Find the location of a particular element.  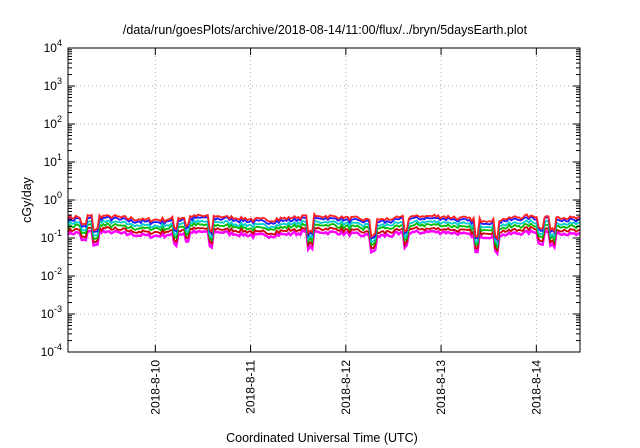

y-tick-label: 10⁻⁴ is located at coordinates (51, 350).